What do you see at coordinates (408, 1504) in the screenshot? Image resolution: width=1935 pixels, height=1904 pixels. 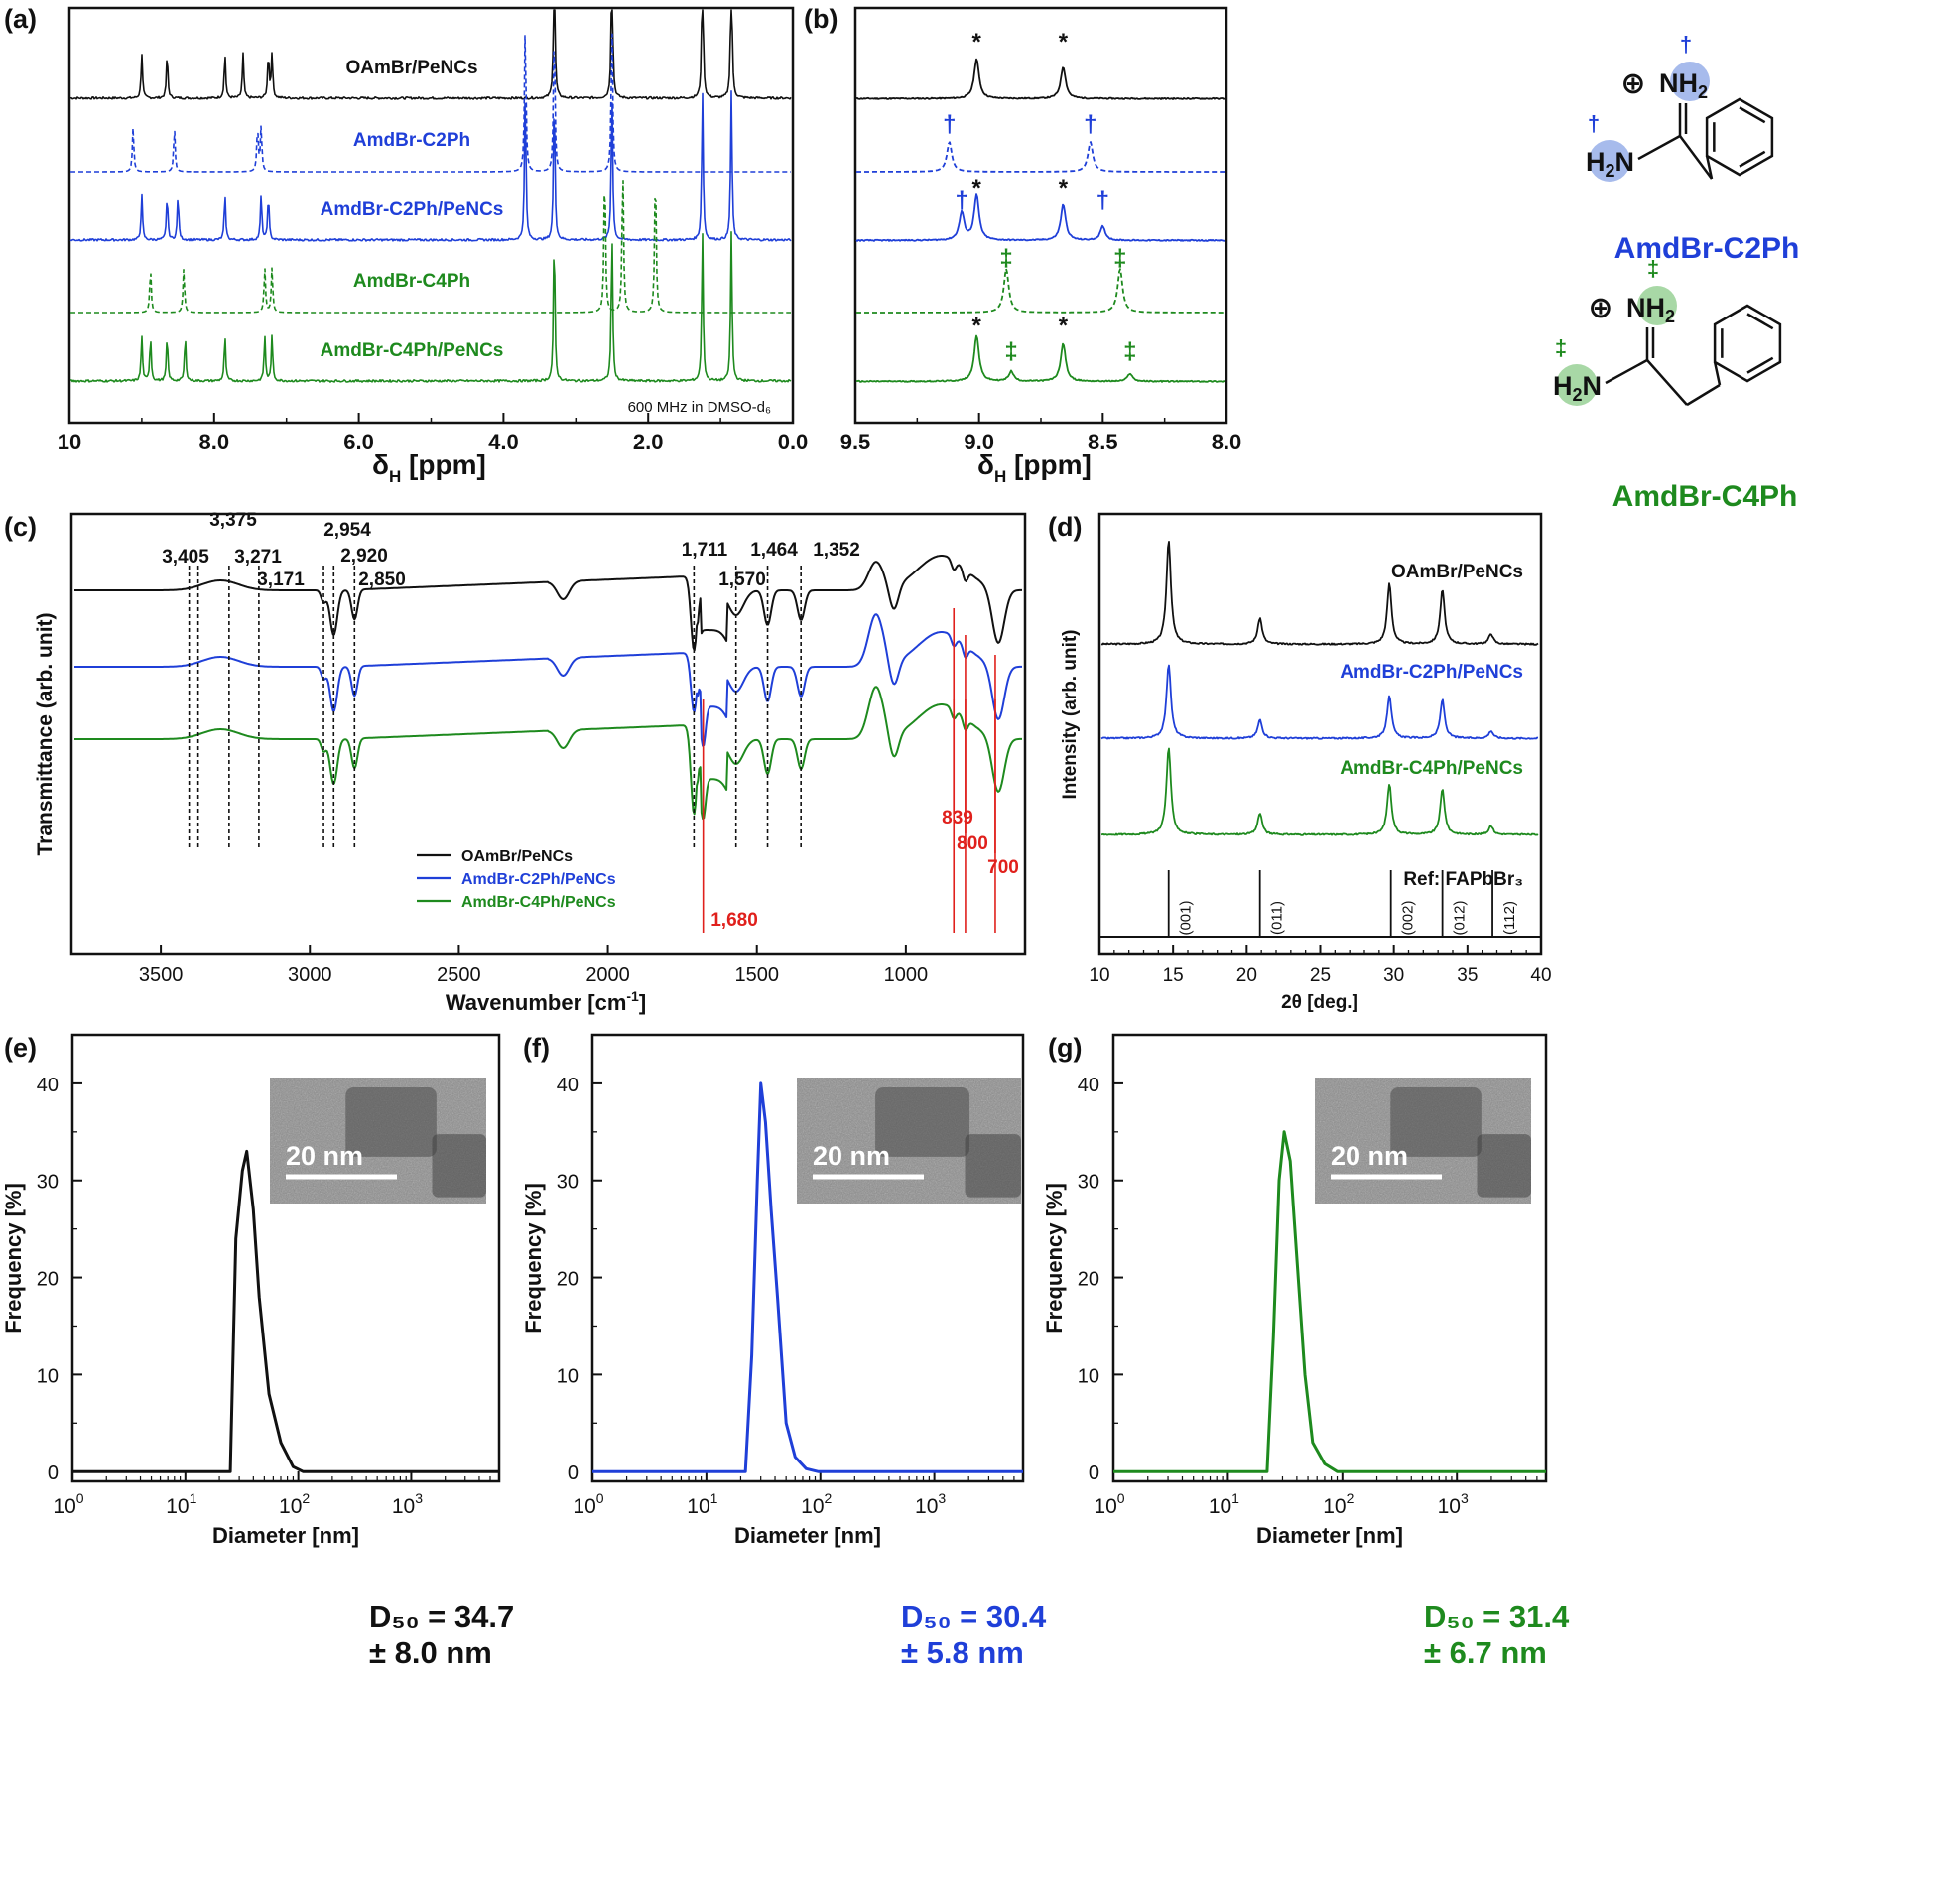 I see `x-tick-label: 10³` at bounding box center [408, 1504].